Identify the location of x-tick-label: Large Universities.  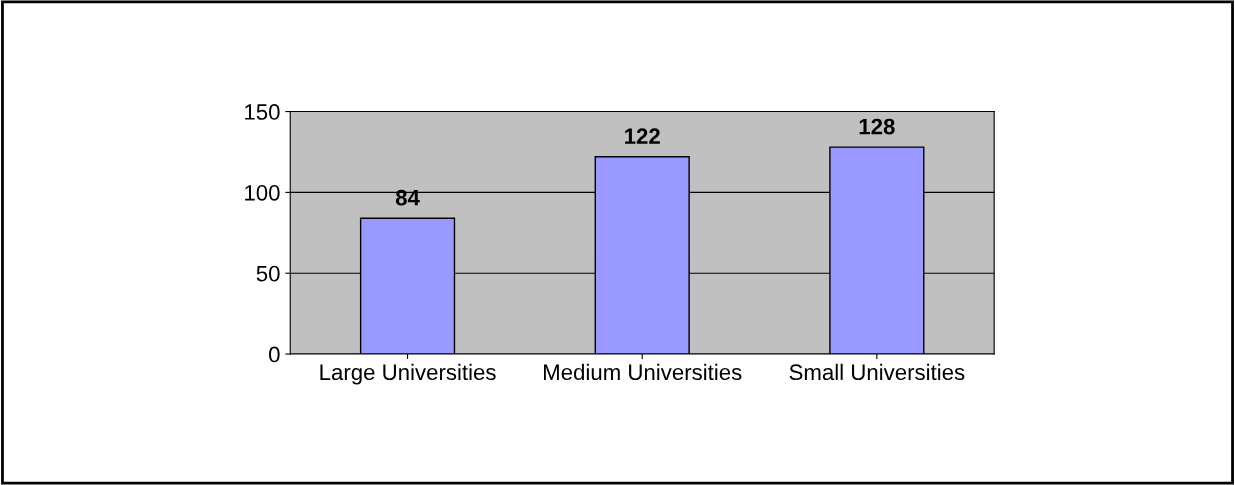
(408, 374).